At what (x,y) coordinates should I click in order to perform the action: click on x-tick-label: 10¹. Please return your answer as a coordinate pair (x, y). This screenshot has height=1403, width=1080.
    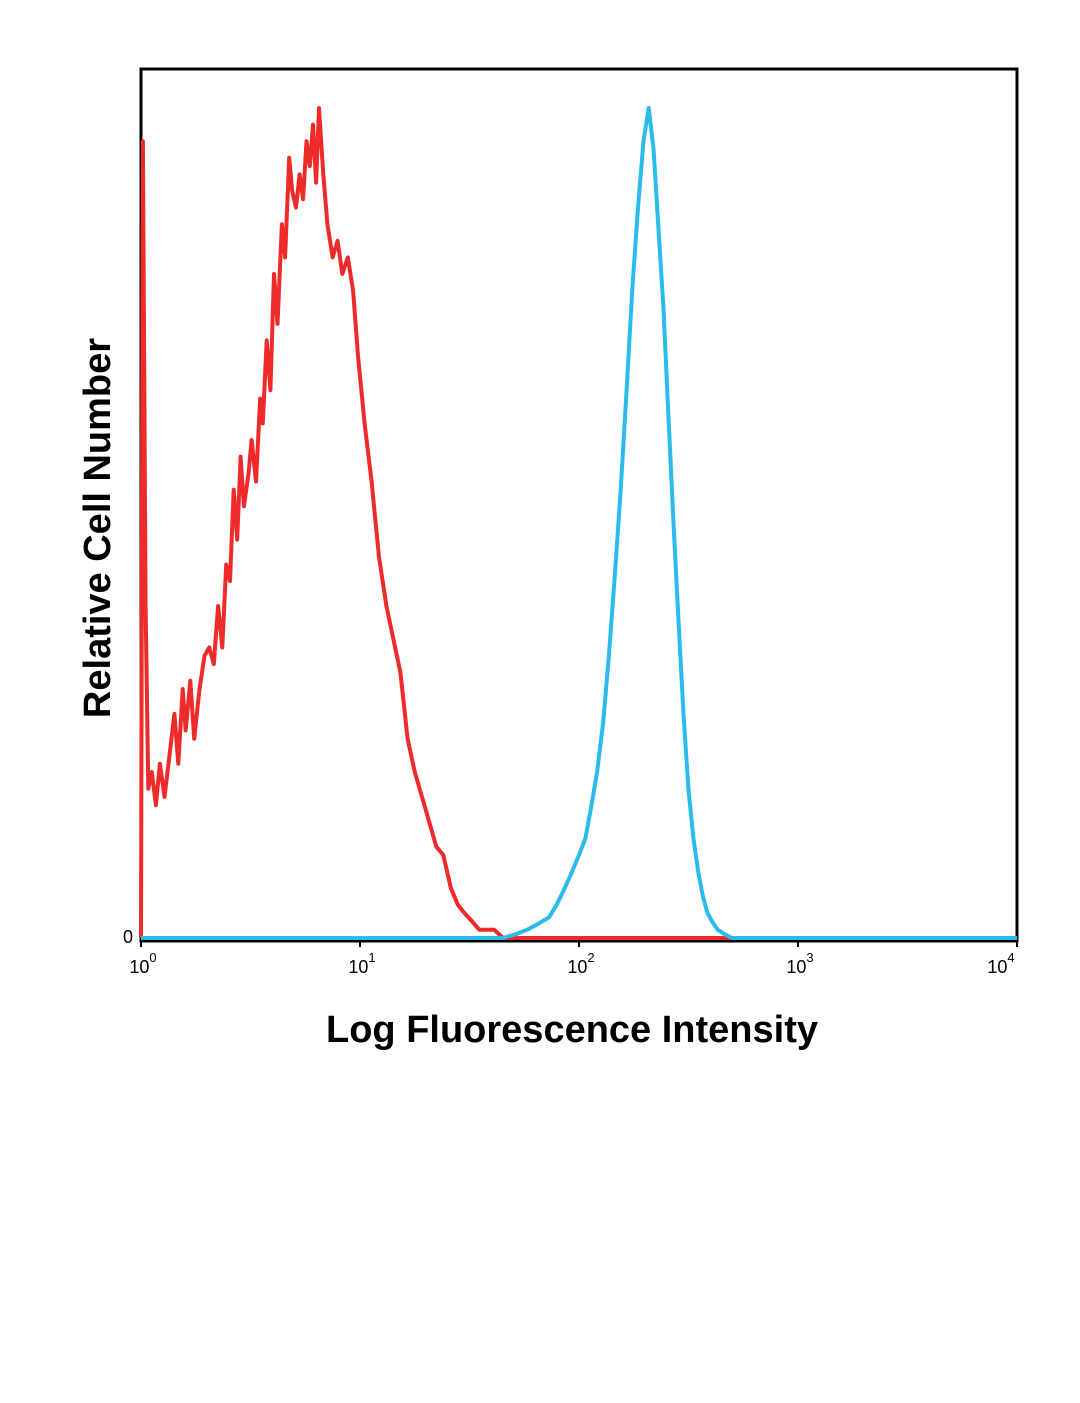
    Looking at the image, I should click on (361, 963).